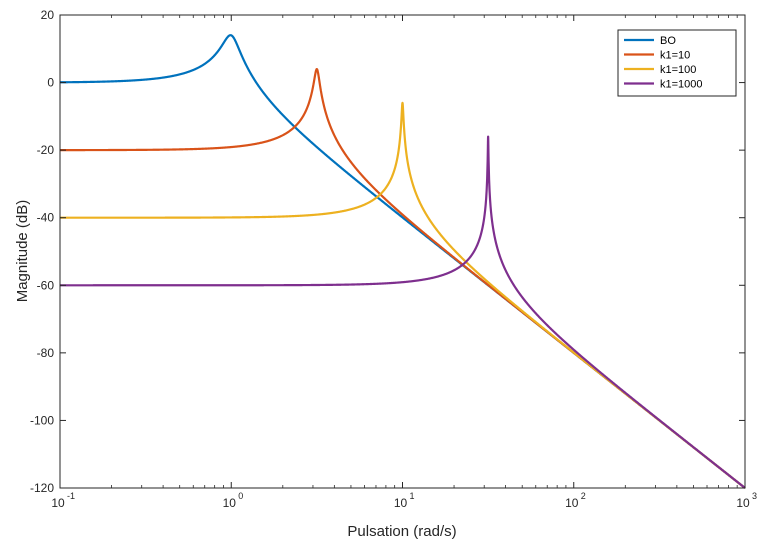 The image size is (761, 543). Describe the element at coordinates (678, 70) in the screenshot. I see `legend-label: k1=100` at that location.